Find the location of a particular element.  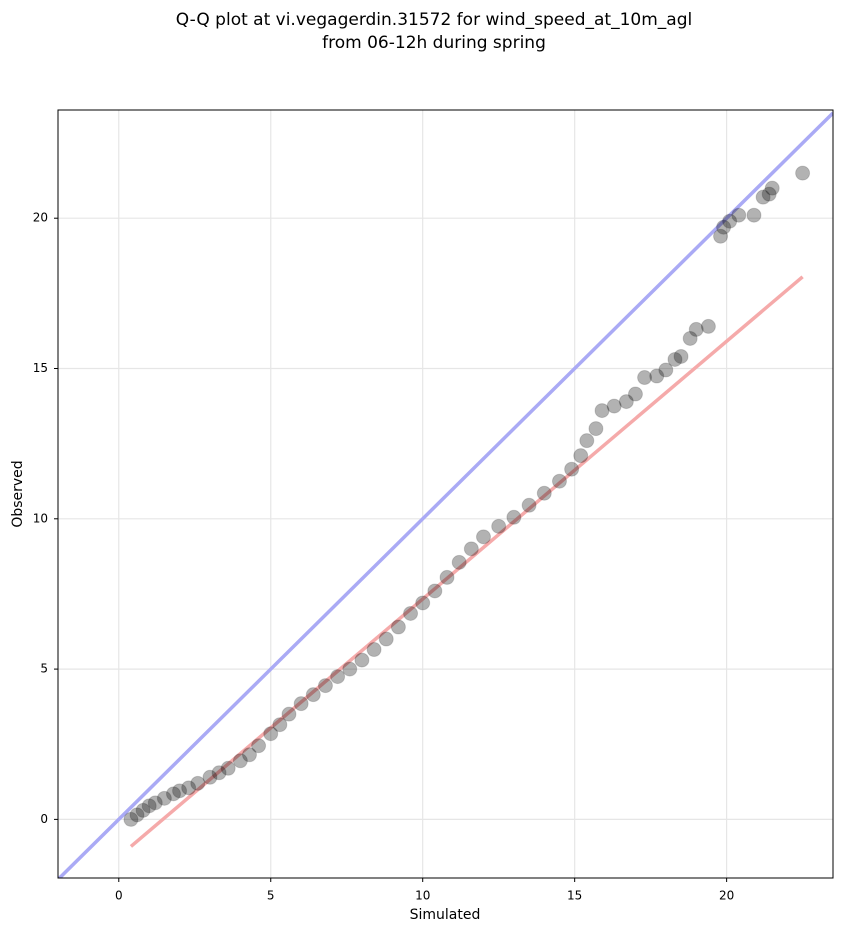

x-tick-label: 5 is located at coordinates (271, 896).